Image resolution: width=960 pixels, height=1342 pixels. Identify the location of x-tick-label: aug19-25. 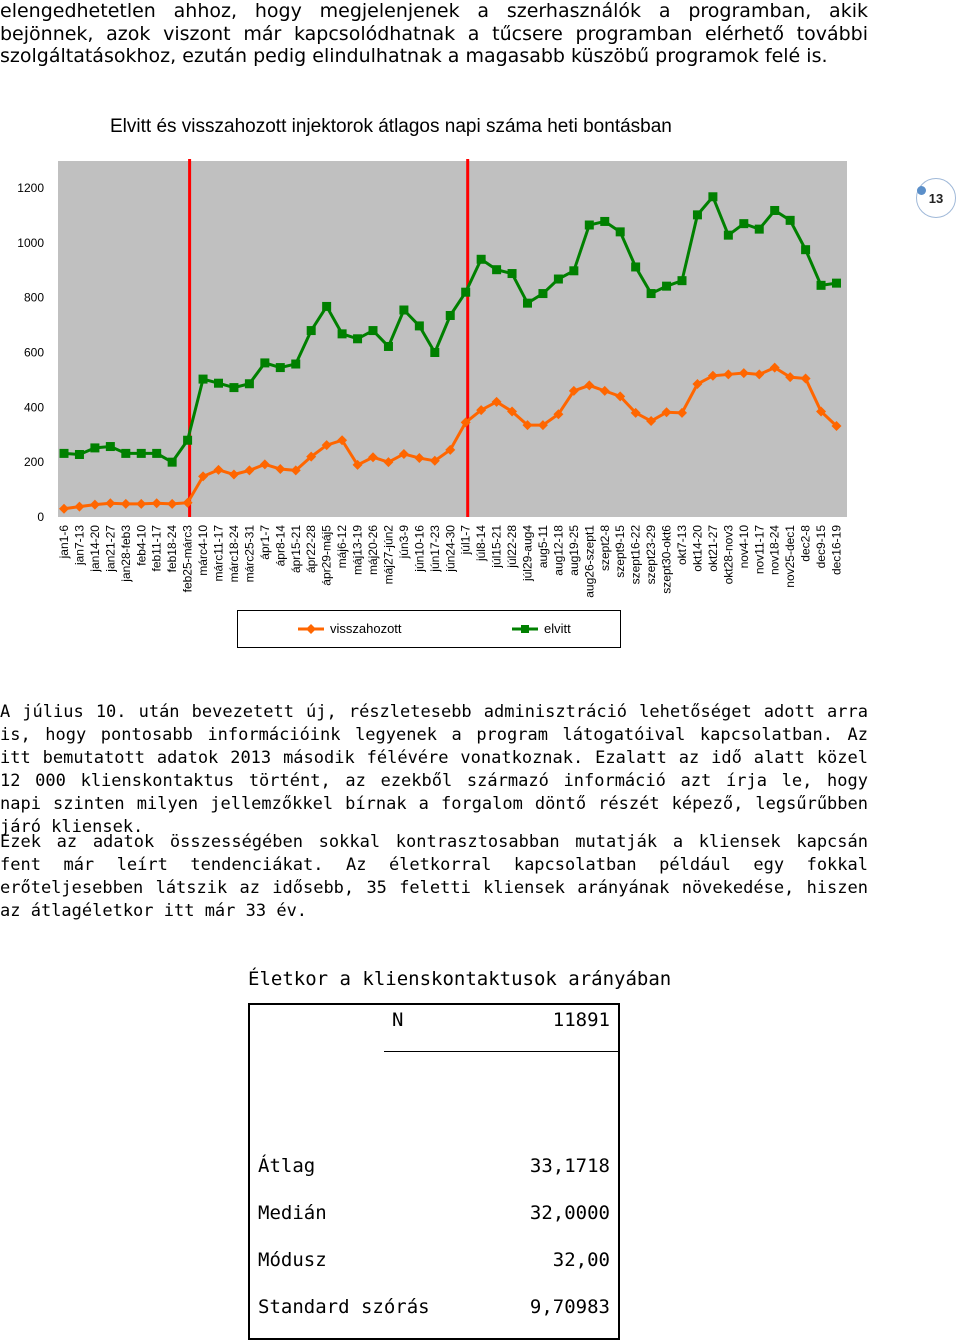
(574, 550).